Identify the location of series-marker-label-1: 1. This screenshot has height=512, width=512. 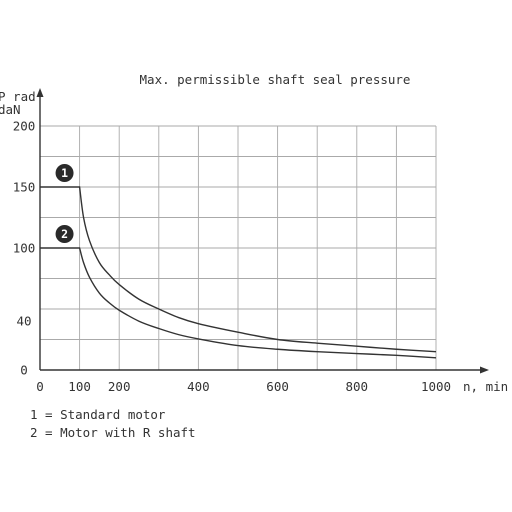
(64, 173).